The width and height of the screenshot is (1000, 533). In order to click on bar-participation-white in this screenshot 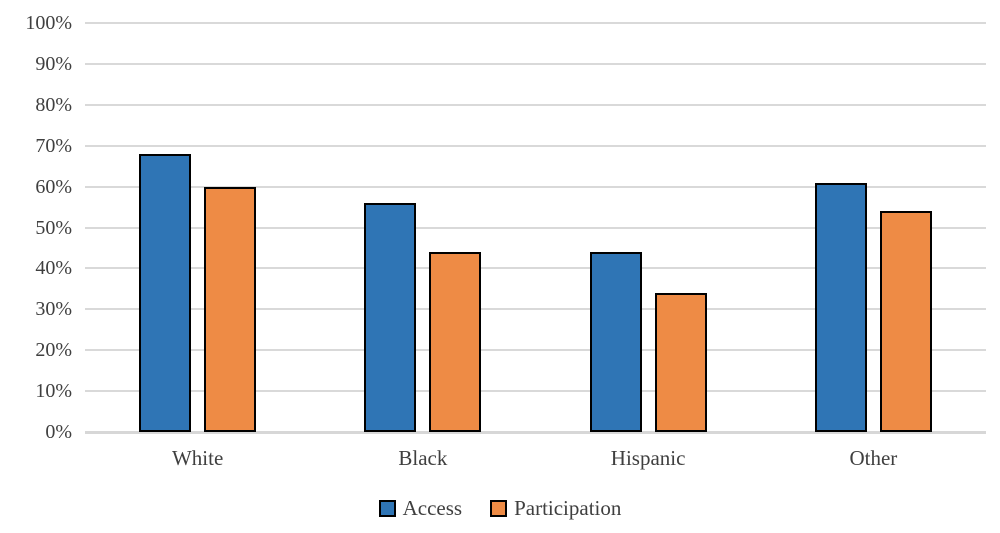, I will do `click(230, 309)`.